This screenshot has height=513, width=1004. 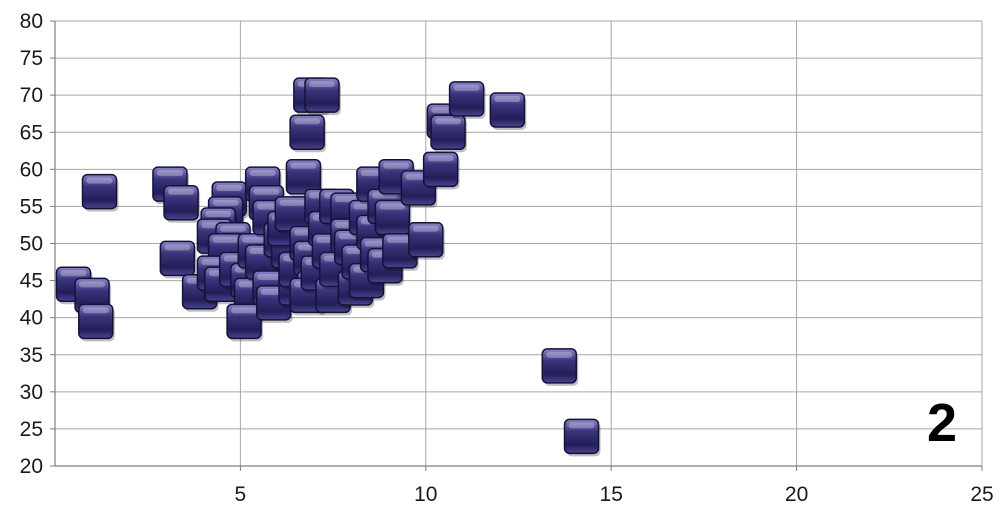 What do you see at coordinates (31, 58) in the screenshot?
I see `y-tick-label: 75` at bounding box center [31, 58].